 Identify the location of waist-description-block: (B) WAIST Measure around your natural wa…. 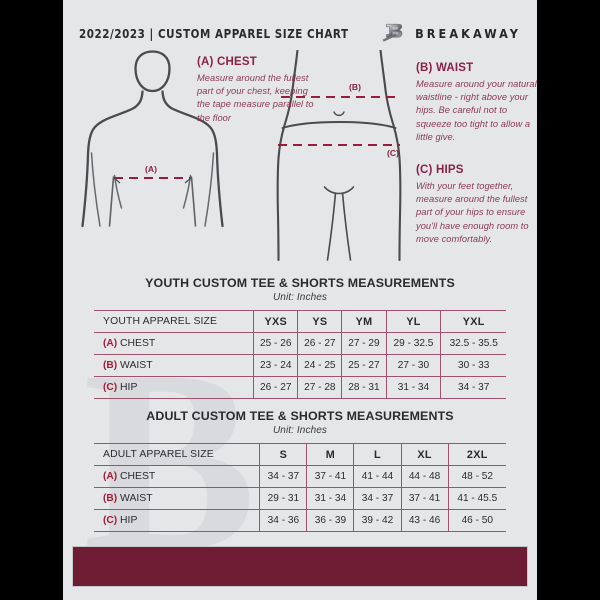
(476, 103).